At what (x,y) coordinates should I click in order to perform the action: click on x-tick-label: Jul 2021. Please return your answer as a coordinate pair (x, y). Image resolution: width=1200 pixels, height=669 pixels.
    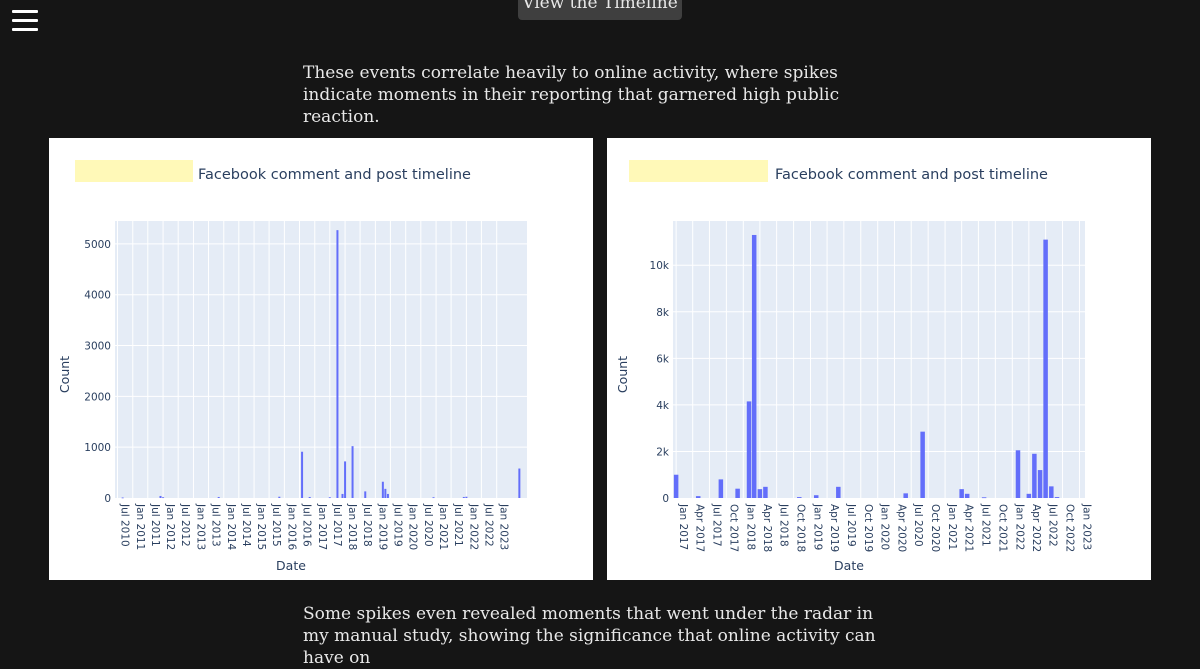
    Looking at the image, I should click on (458, 525).